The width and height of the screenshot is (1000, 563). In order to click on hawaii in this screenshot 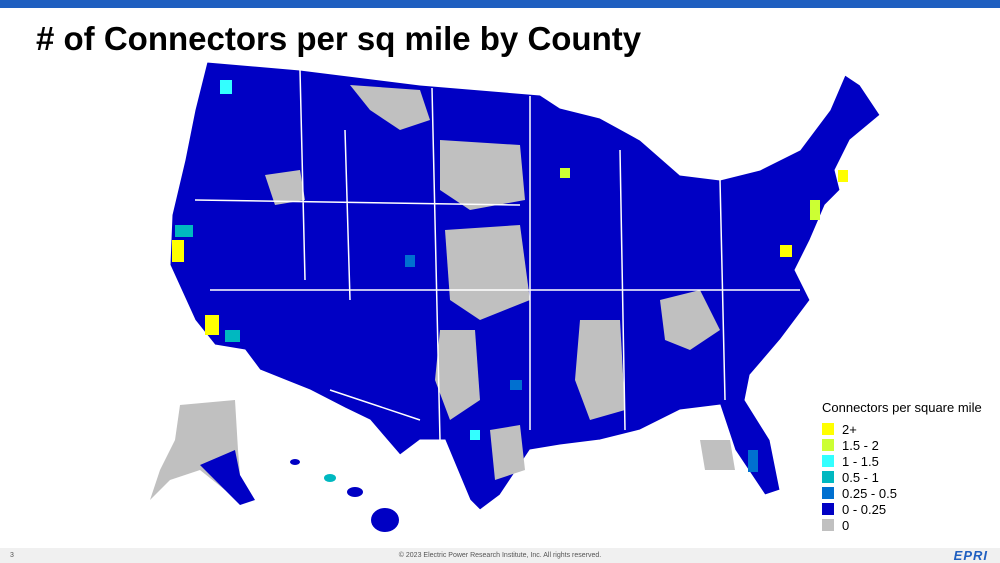, I will do `click(344, 495)`.